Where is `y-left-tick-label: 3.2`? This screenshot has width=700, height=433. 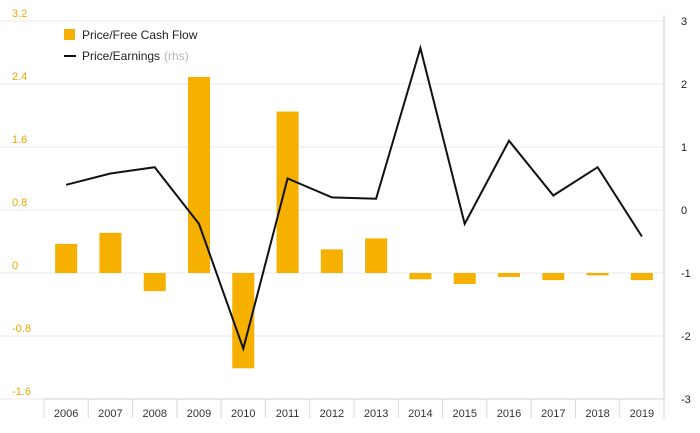 y-left-tick-label: 3.2 is located at coordinates (19, 14).